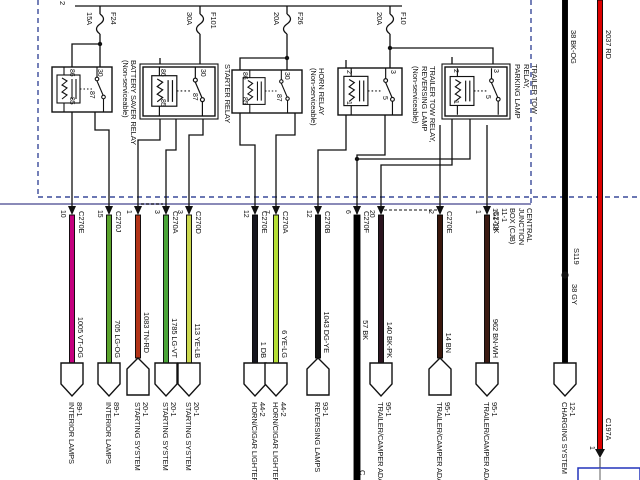 The height and width of the screenshot is (480, 640). Describe the element at coordinates (213, 20) in the screenshot. I see `fuse-f101-name: F101` at that location.